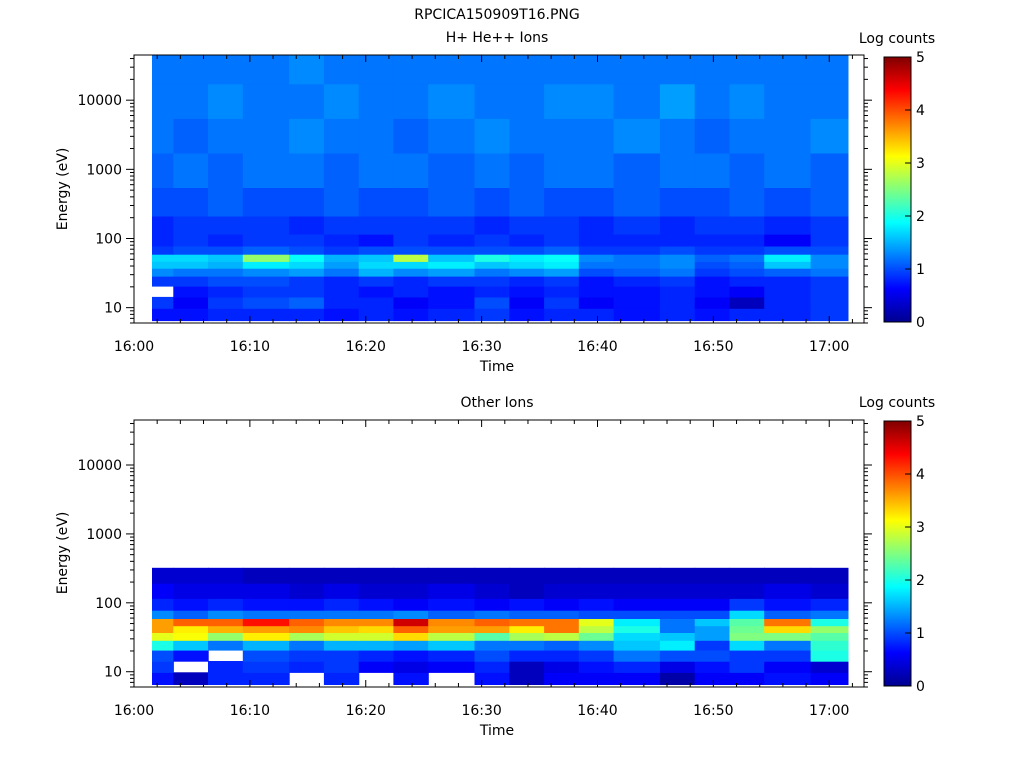 This screenshot has height=768, width=1024. I want to click on heatmap-cells, so click(500, 626).